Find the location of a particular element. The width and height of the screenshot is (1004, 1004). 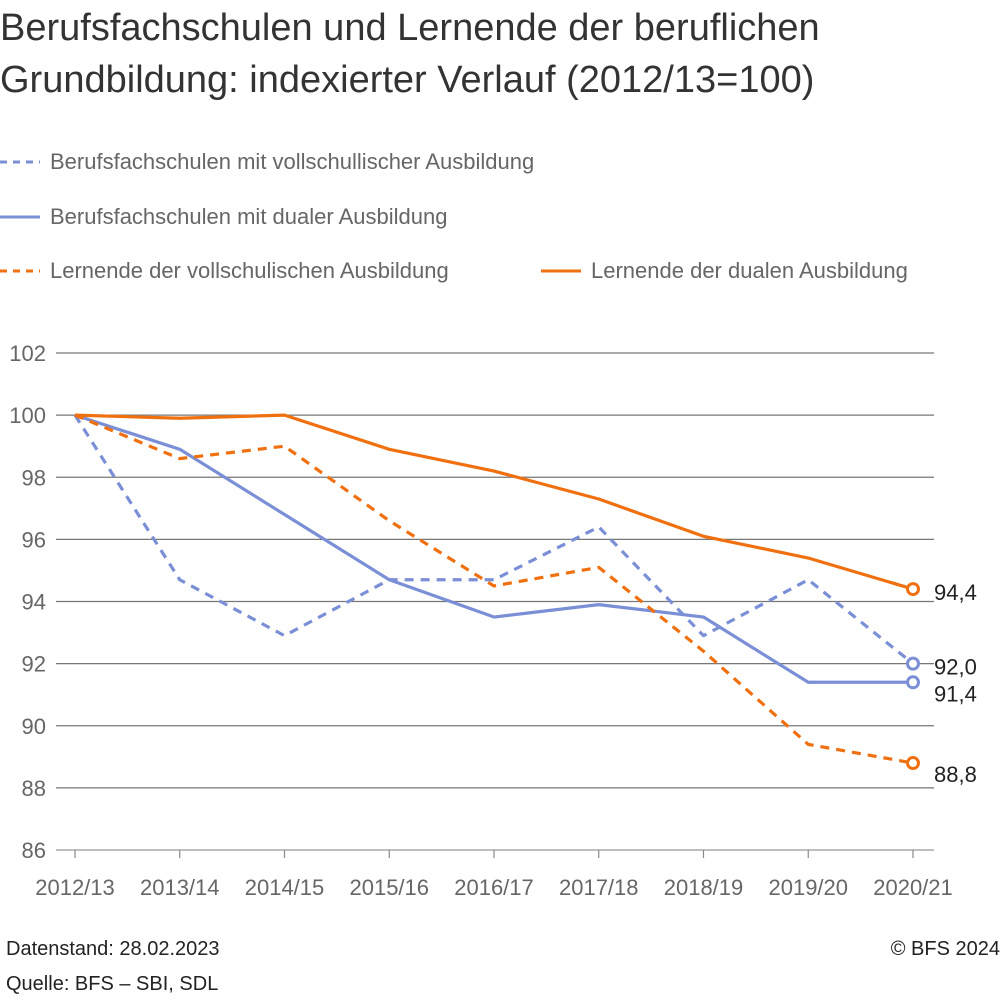

x-tick-label-6: 2018/19 is located at coordinates (704, 887).